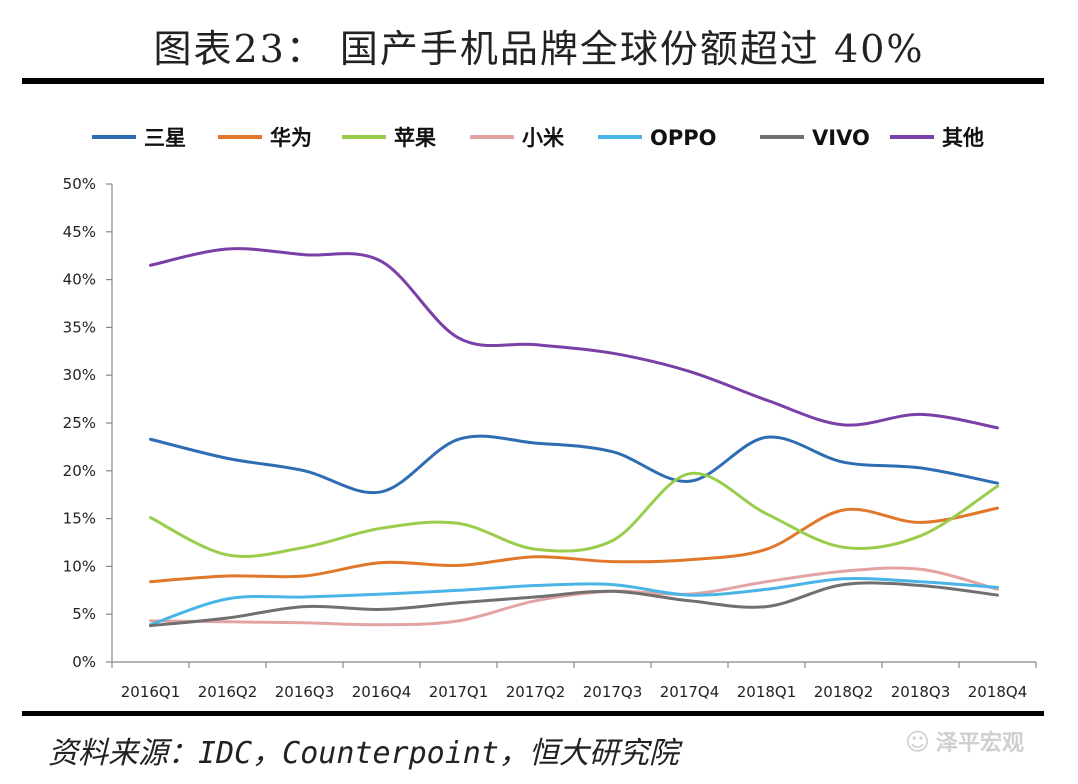 This screenshot has width=1078, height=784. What do you see at coordinates (79, 471) in the screenshot?
I see `y-tick-label: 20%` at bounding box center [79, 471].